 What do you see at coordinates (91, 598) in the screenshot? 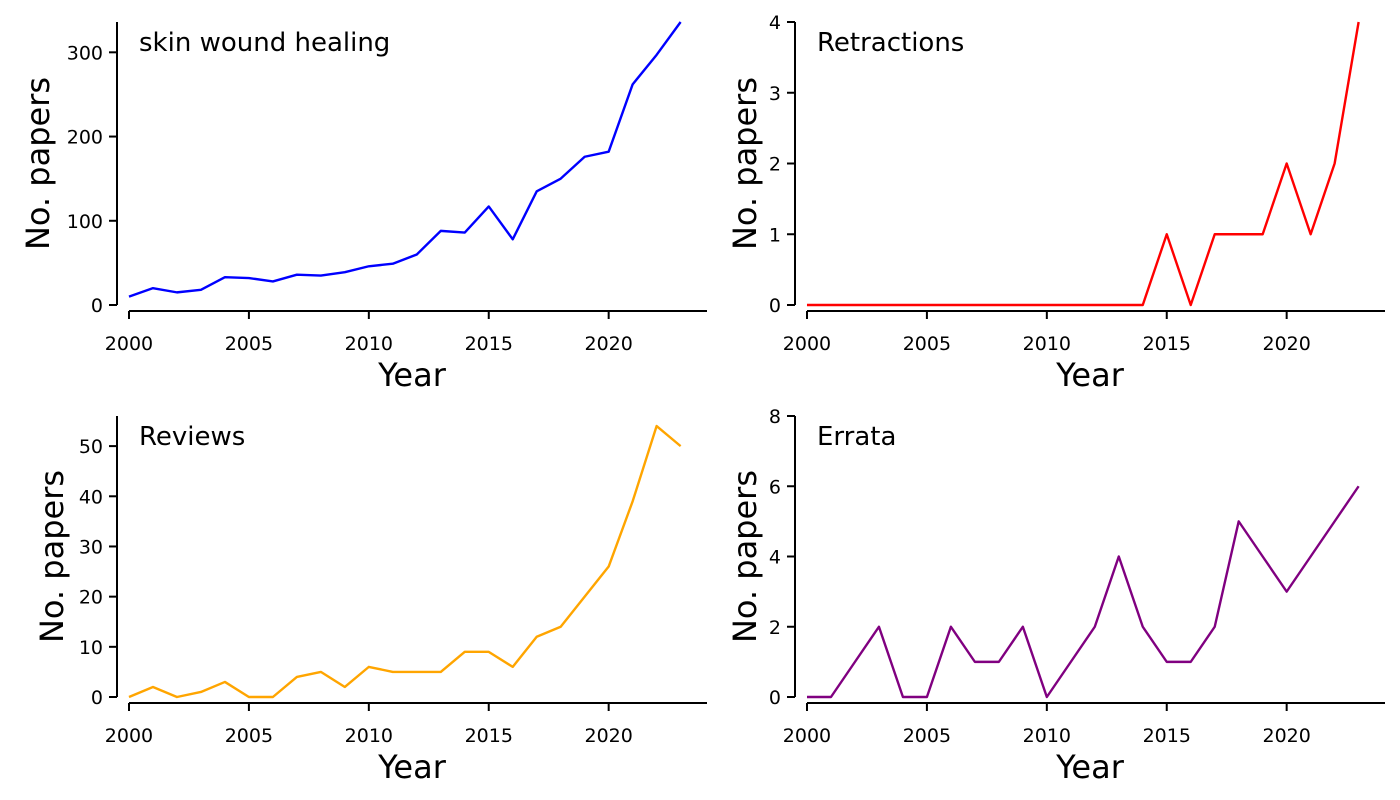
I see `y-tick-label: 20` at bounding box center [91, 598].